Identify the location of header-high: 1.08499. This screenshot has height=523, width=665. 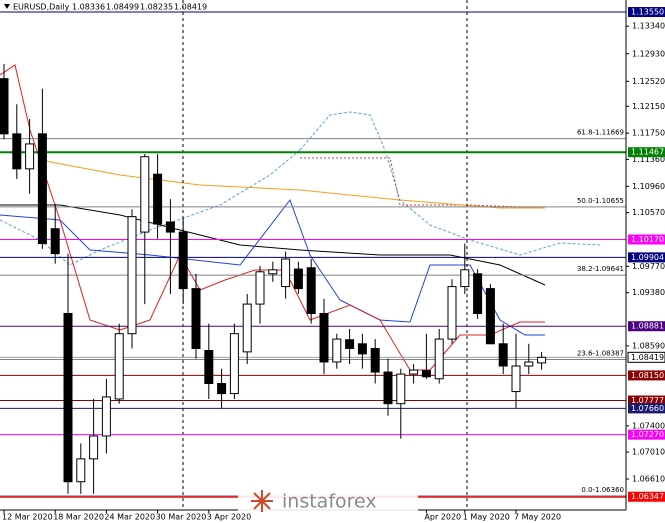
(122, 7).